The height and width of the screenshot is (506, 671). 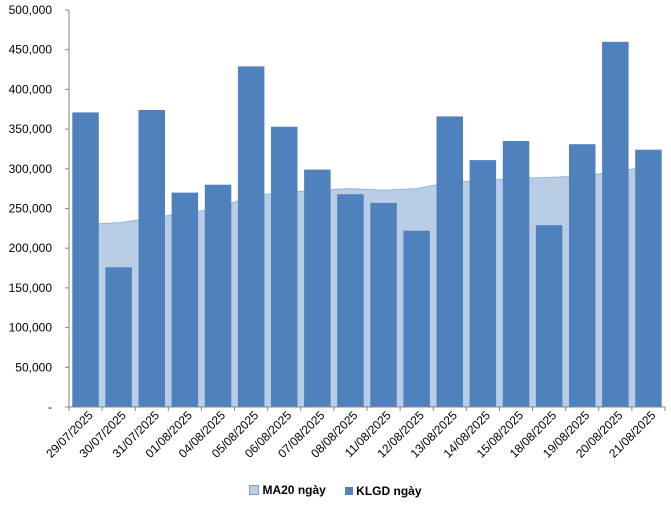 What do you see at coordinates (218, 295) in the screenshot?
I see `bar-04/08/2025` at bounding box center [218, 295].